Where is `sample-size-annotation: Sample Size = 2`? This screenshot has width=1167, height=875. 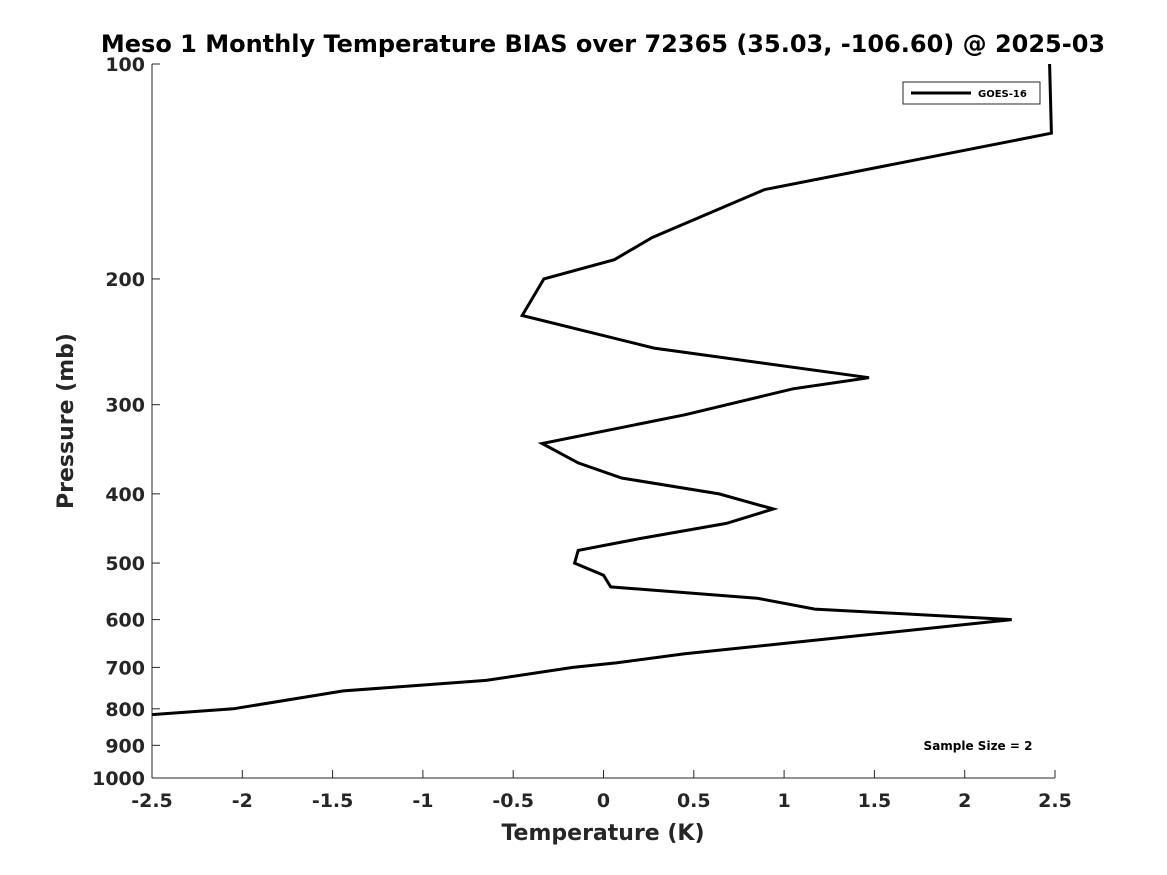
sample-size-annotation: Sample Size = 2 is located at coordinates (978, 746).